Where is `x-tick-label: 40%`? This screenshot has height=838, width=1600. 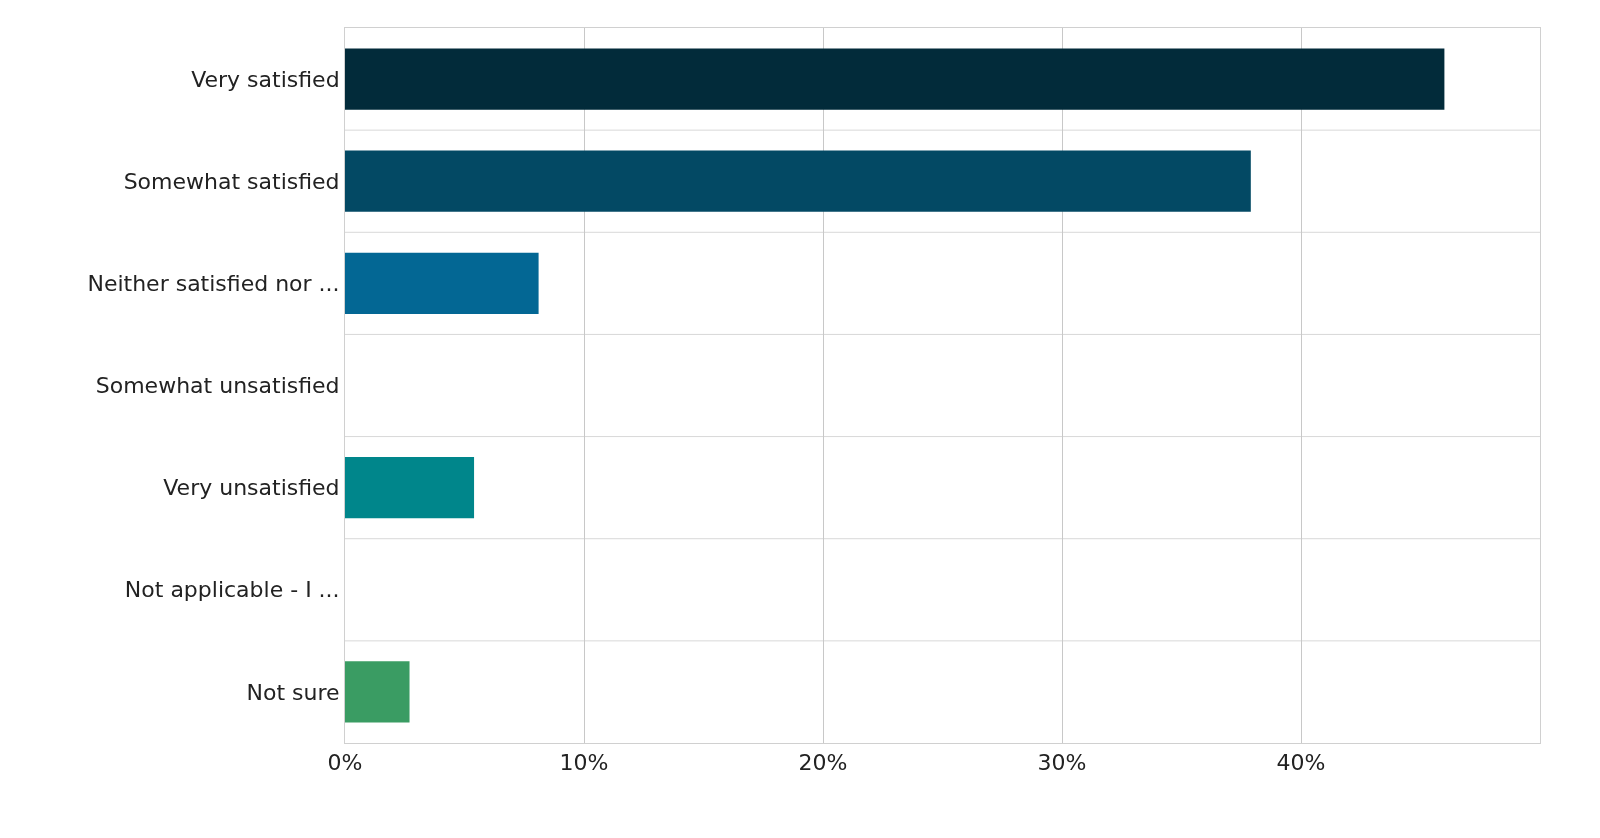 x-tick-label: 40% is located at coordinates (1301, 763).